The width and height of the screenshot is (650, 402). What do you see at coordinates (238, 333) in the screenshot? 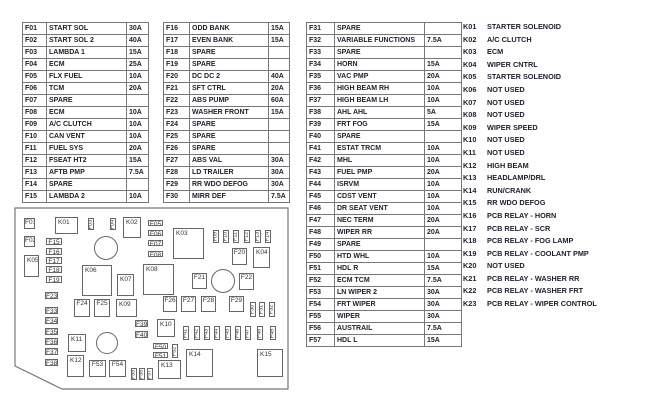
I see `component-label: F46` at bounding box center [238, 333].